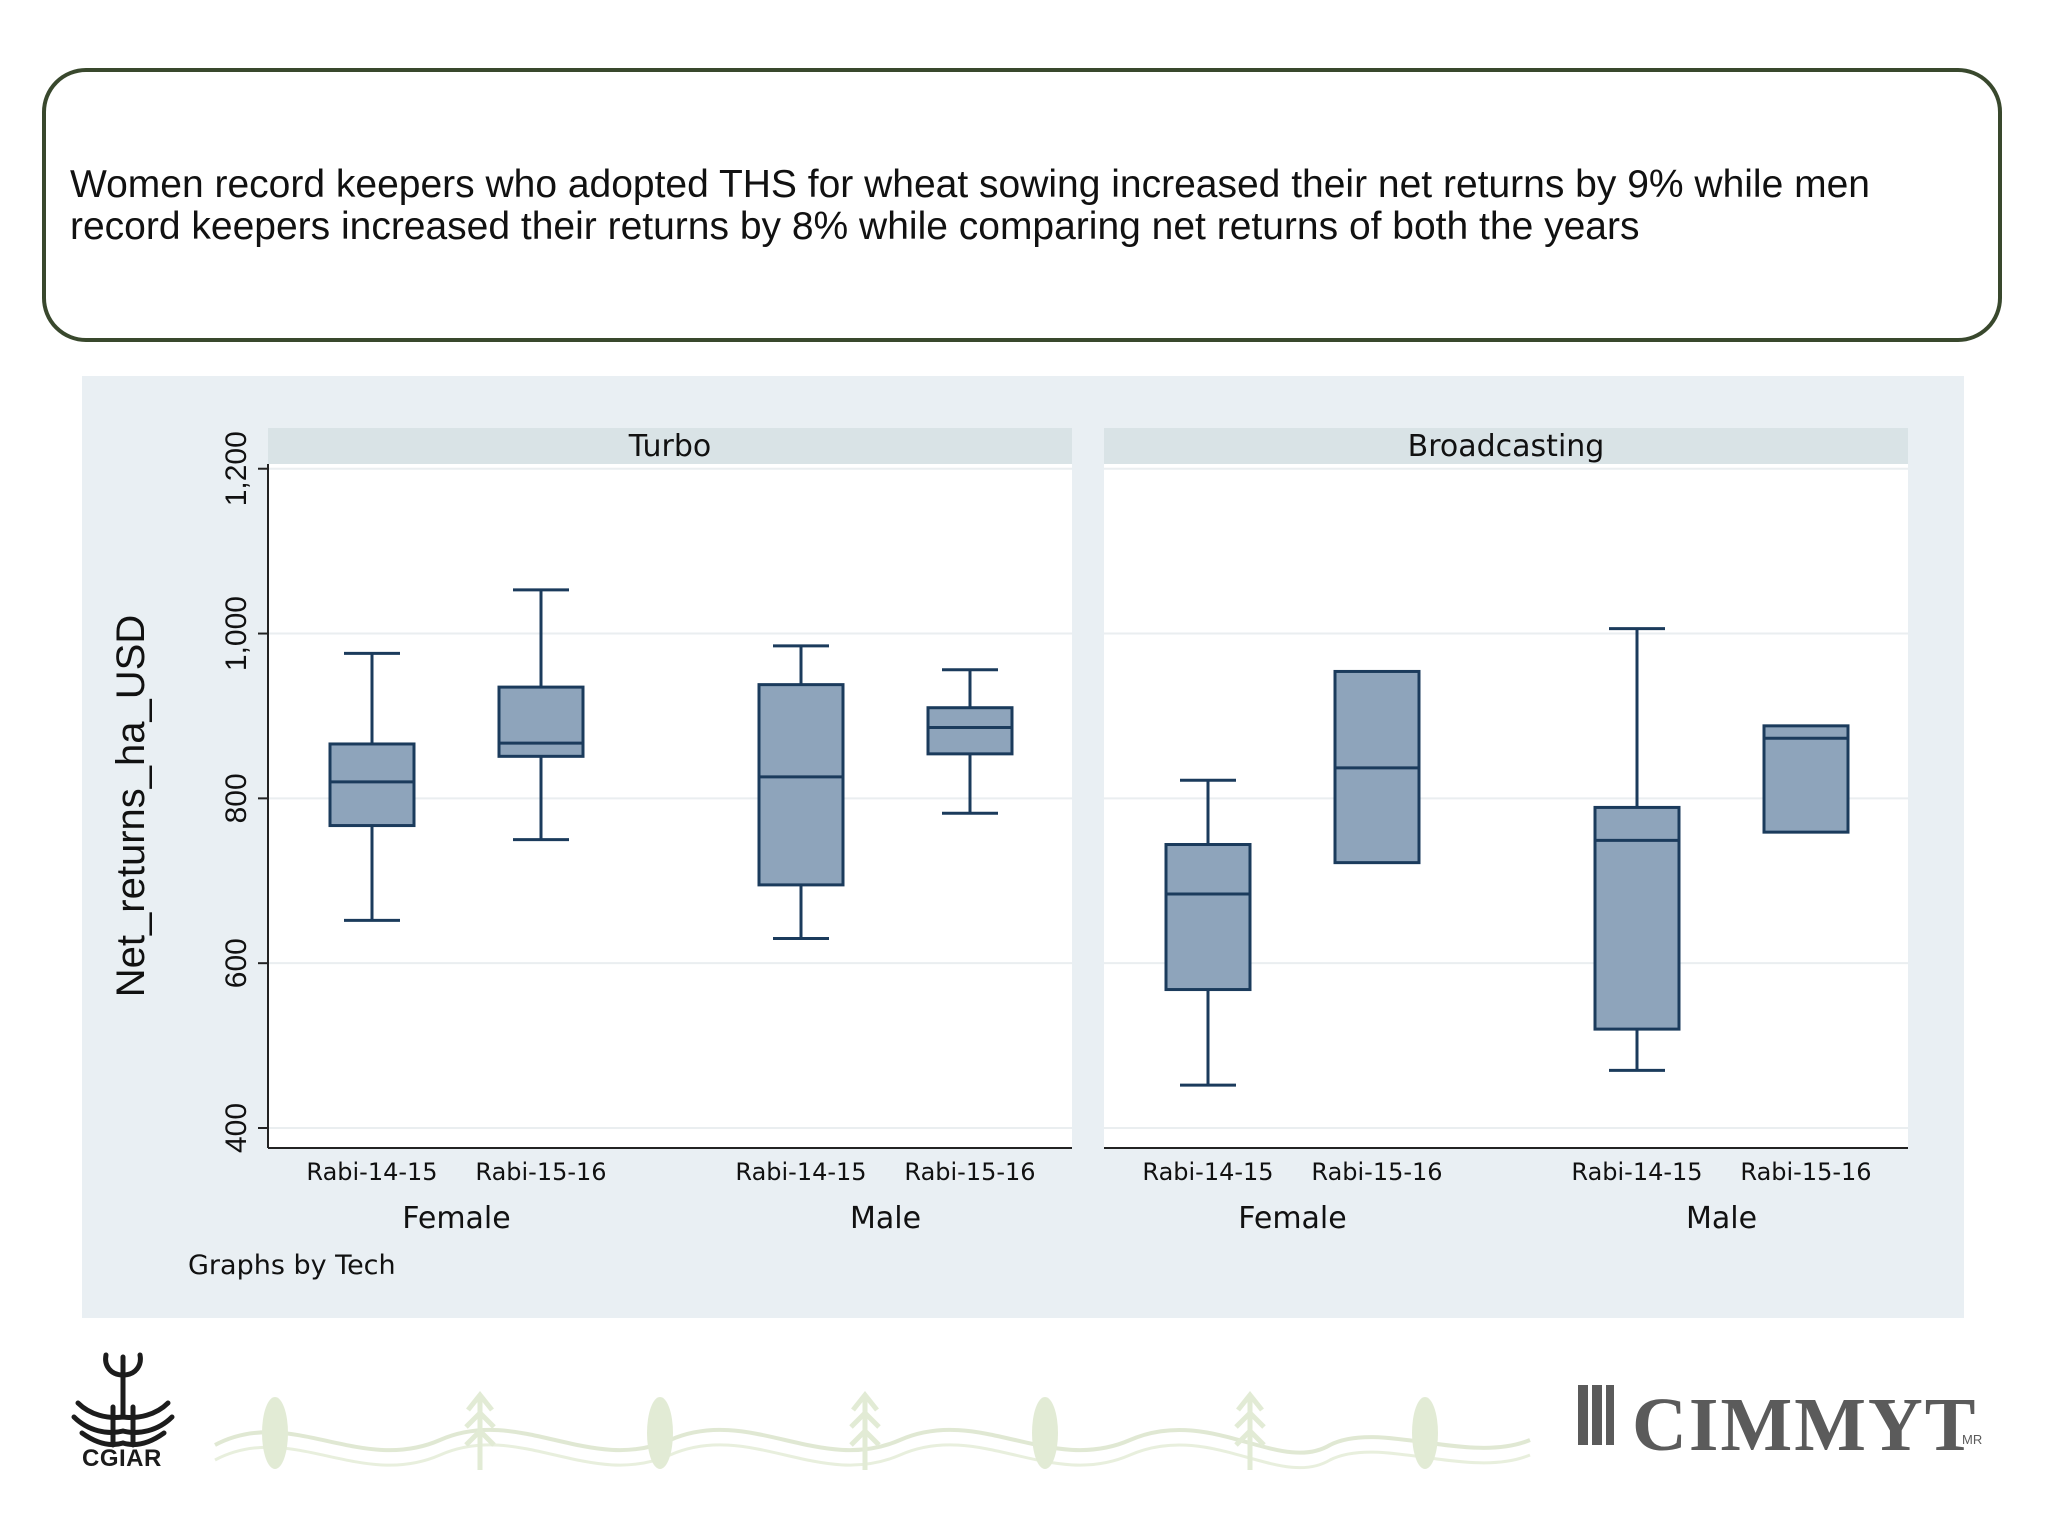  Describe the element at coordinates (872, 1430) in the screenshot. I see `crop-banner-decoration` at that location.